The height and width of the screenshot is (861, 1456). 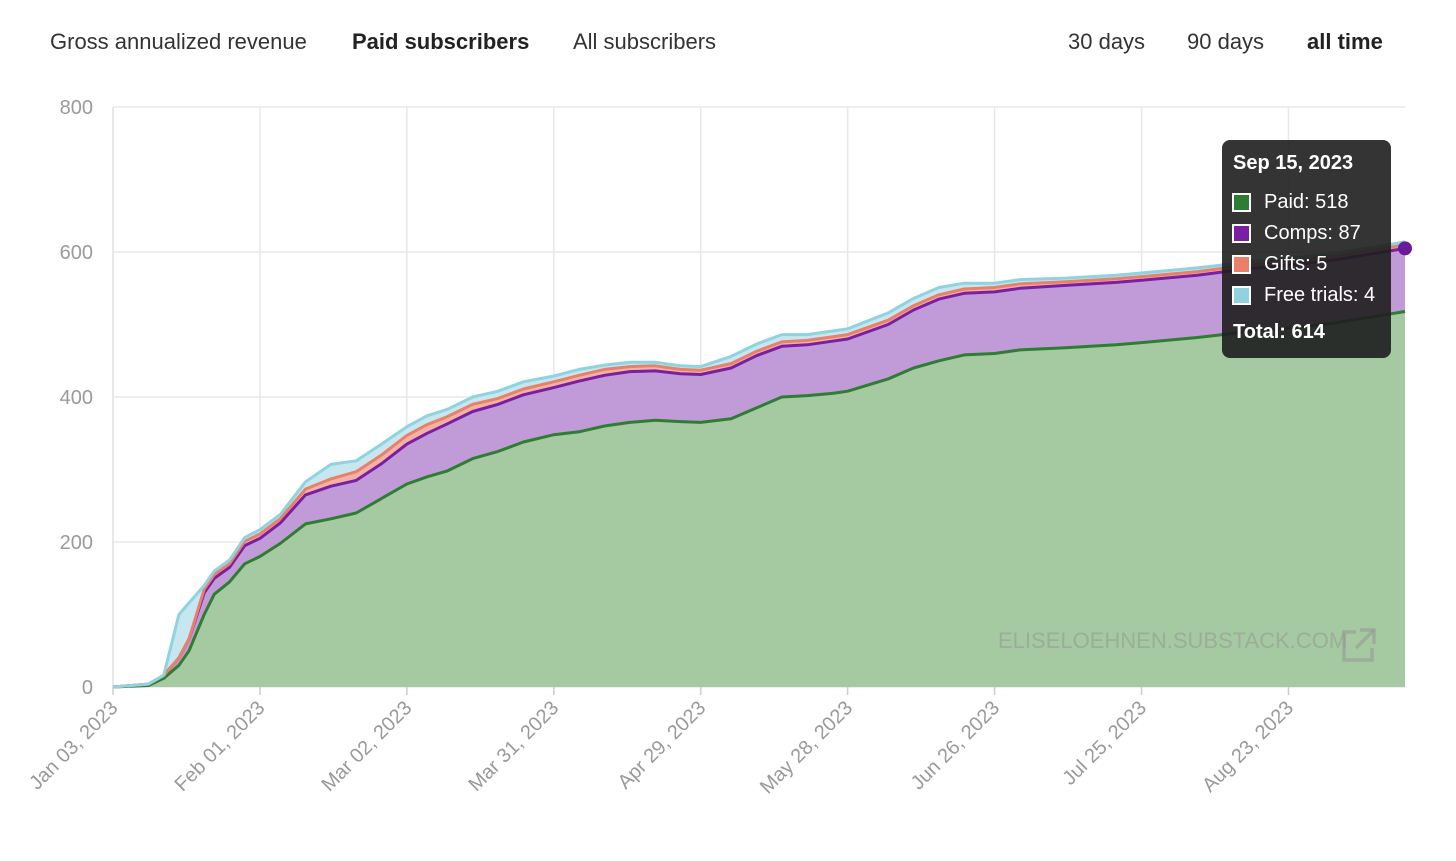 What do you see at coordinates (1173, 640) in the screenshot?
I see `watermark-text: ELISELOEHNEN.SUBSTACK.COM` at bounding box center [1173, 640].